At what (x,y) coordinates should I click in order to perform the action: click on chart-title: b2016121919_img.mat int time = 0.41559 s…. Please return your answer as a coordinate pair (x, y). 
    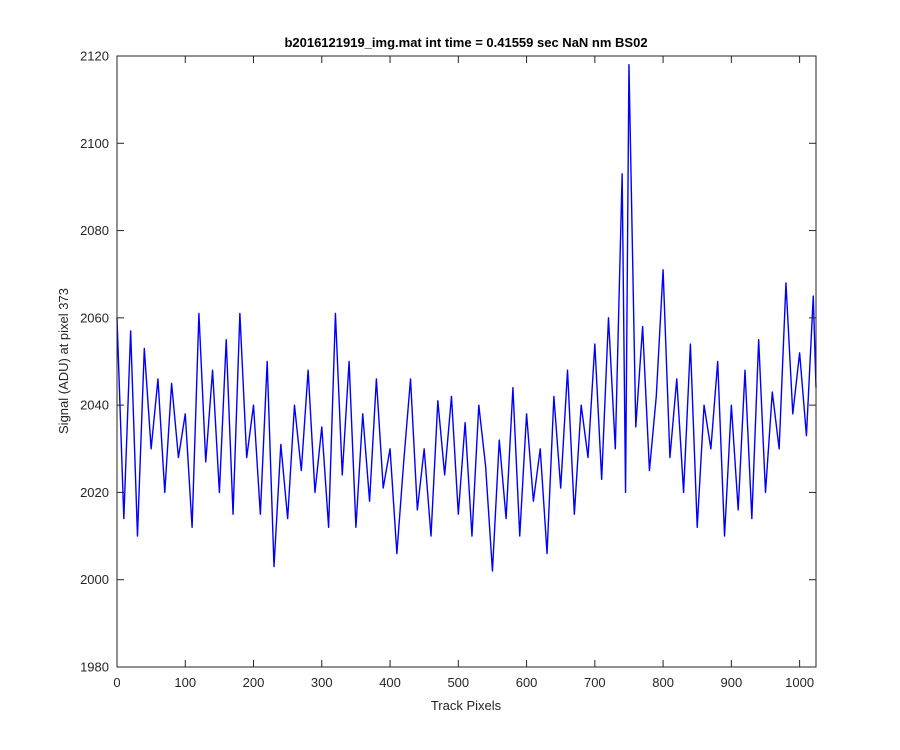
    Looking at the image, I should click on (465, 42).